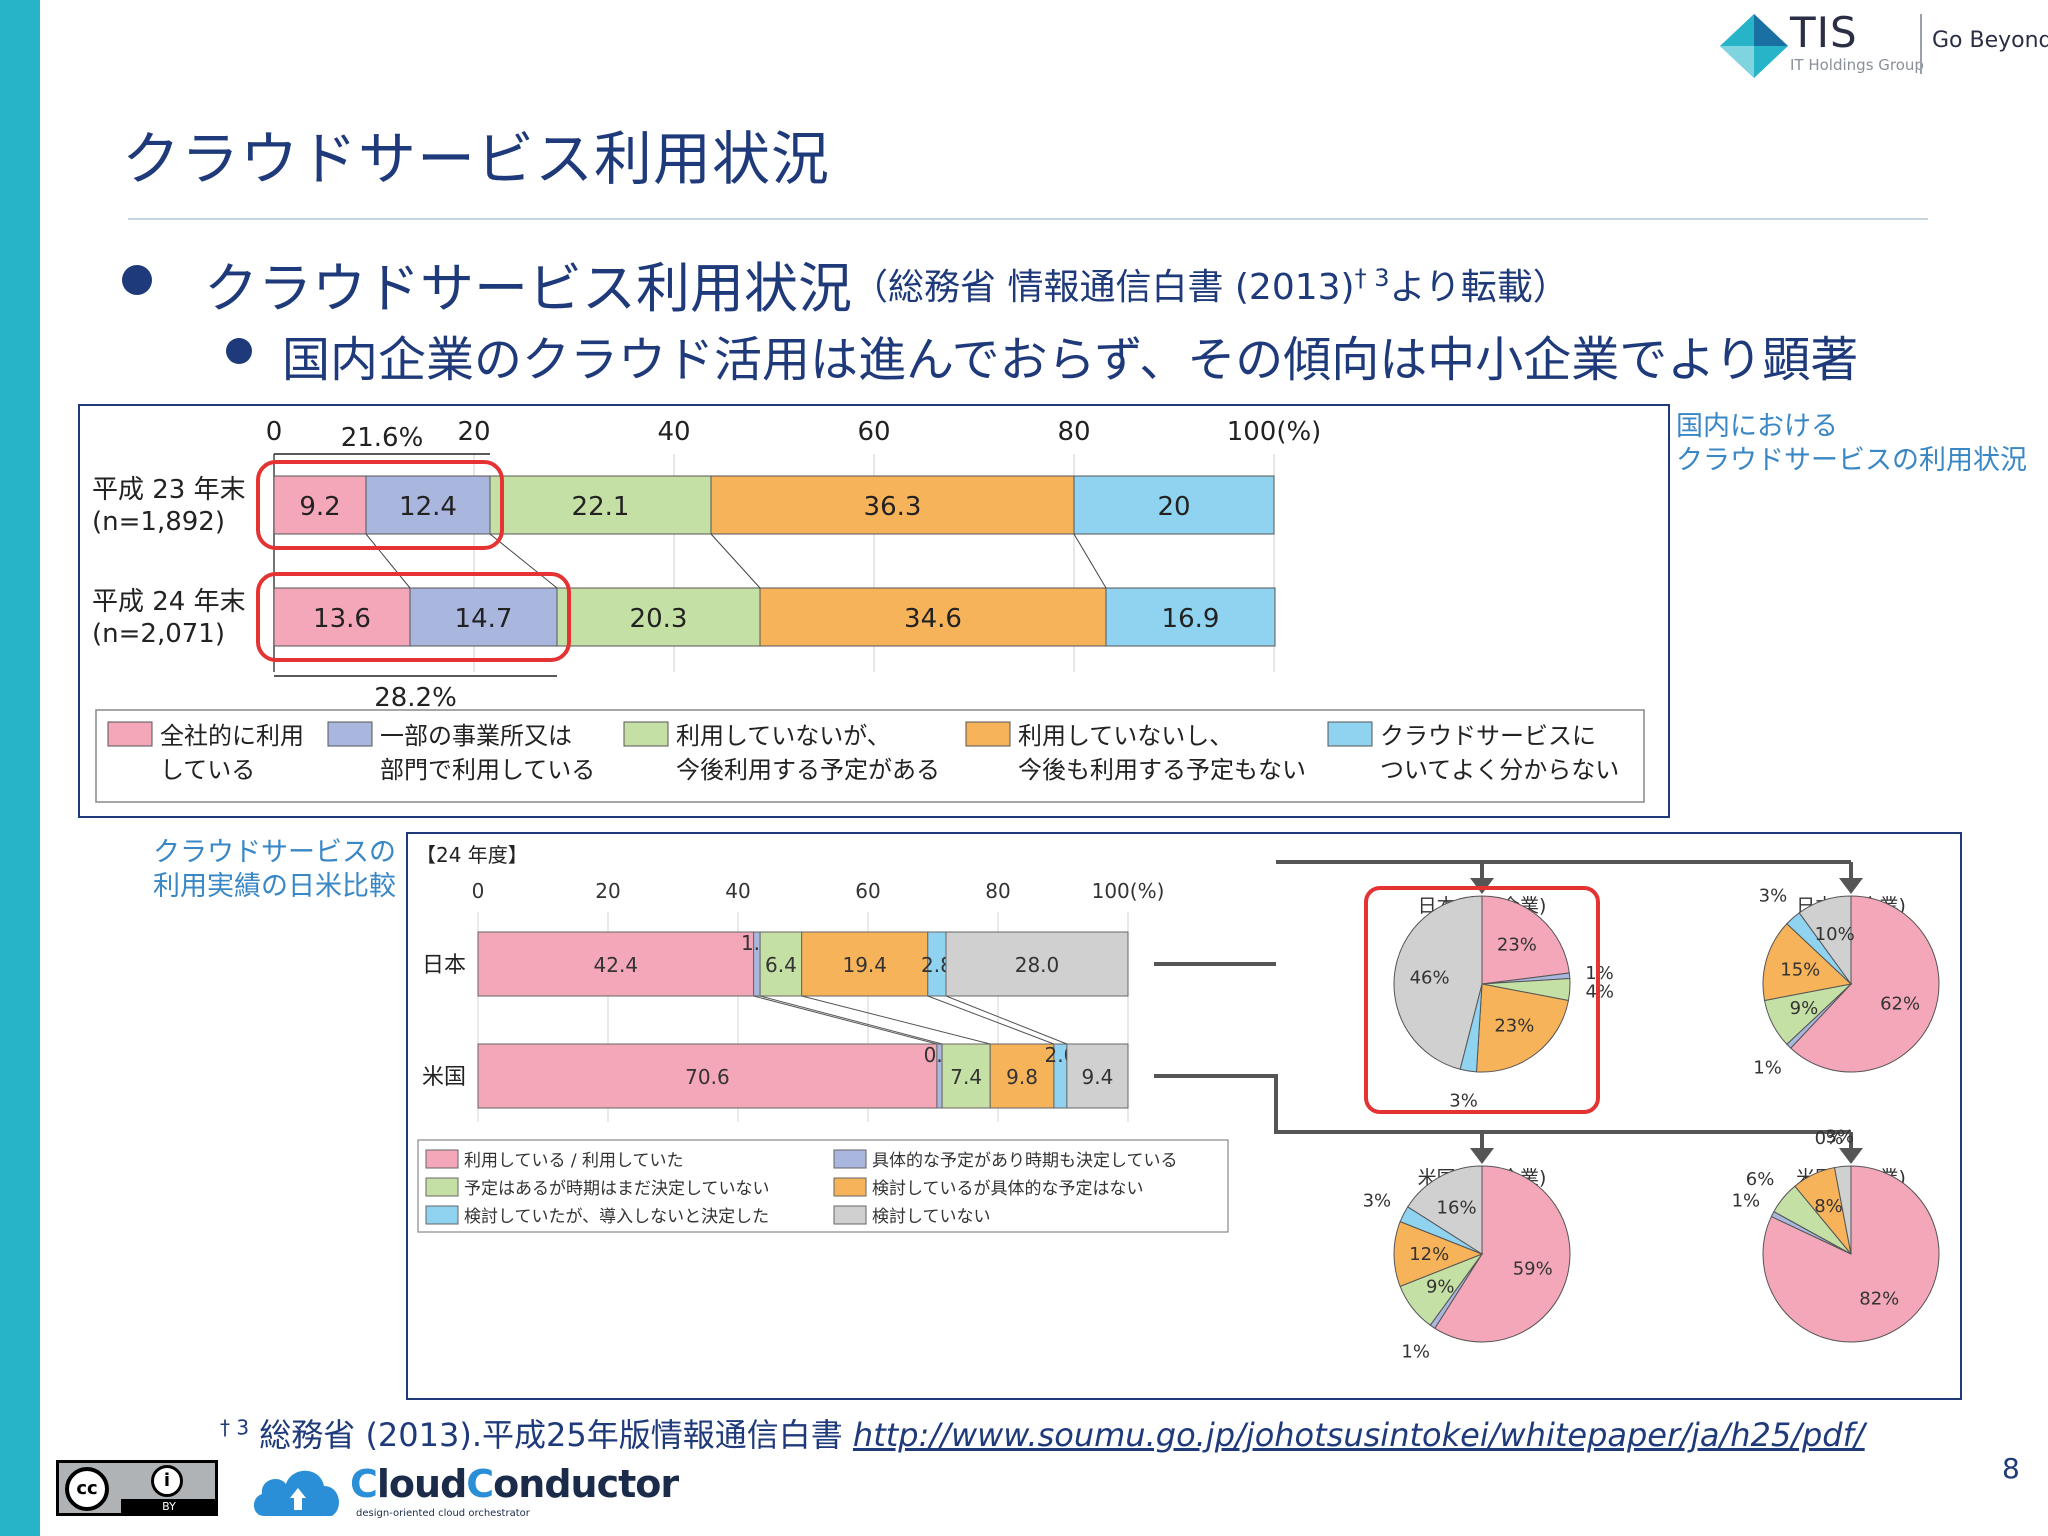 This screenshot has width=2048, height=1536. I want to click on chart1-legend-label: 利用していないが、, so click(783, 736).